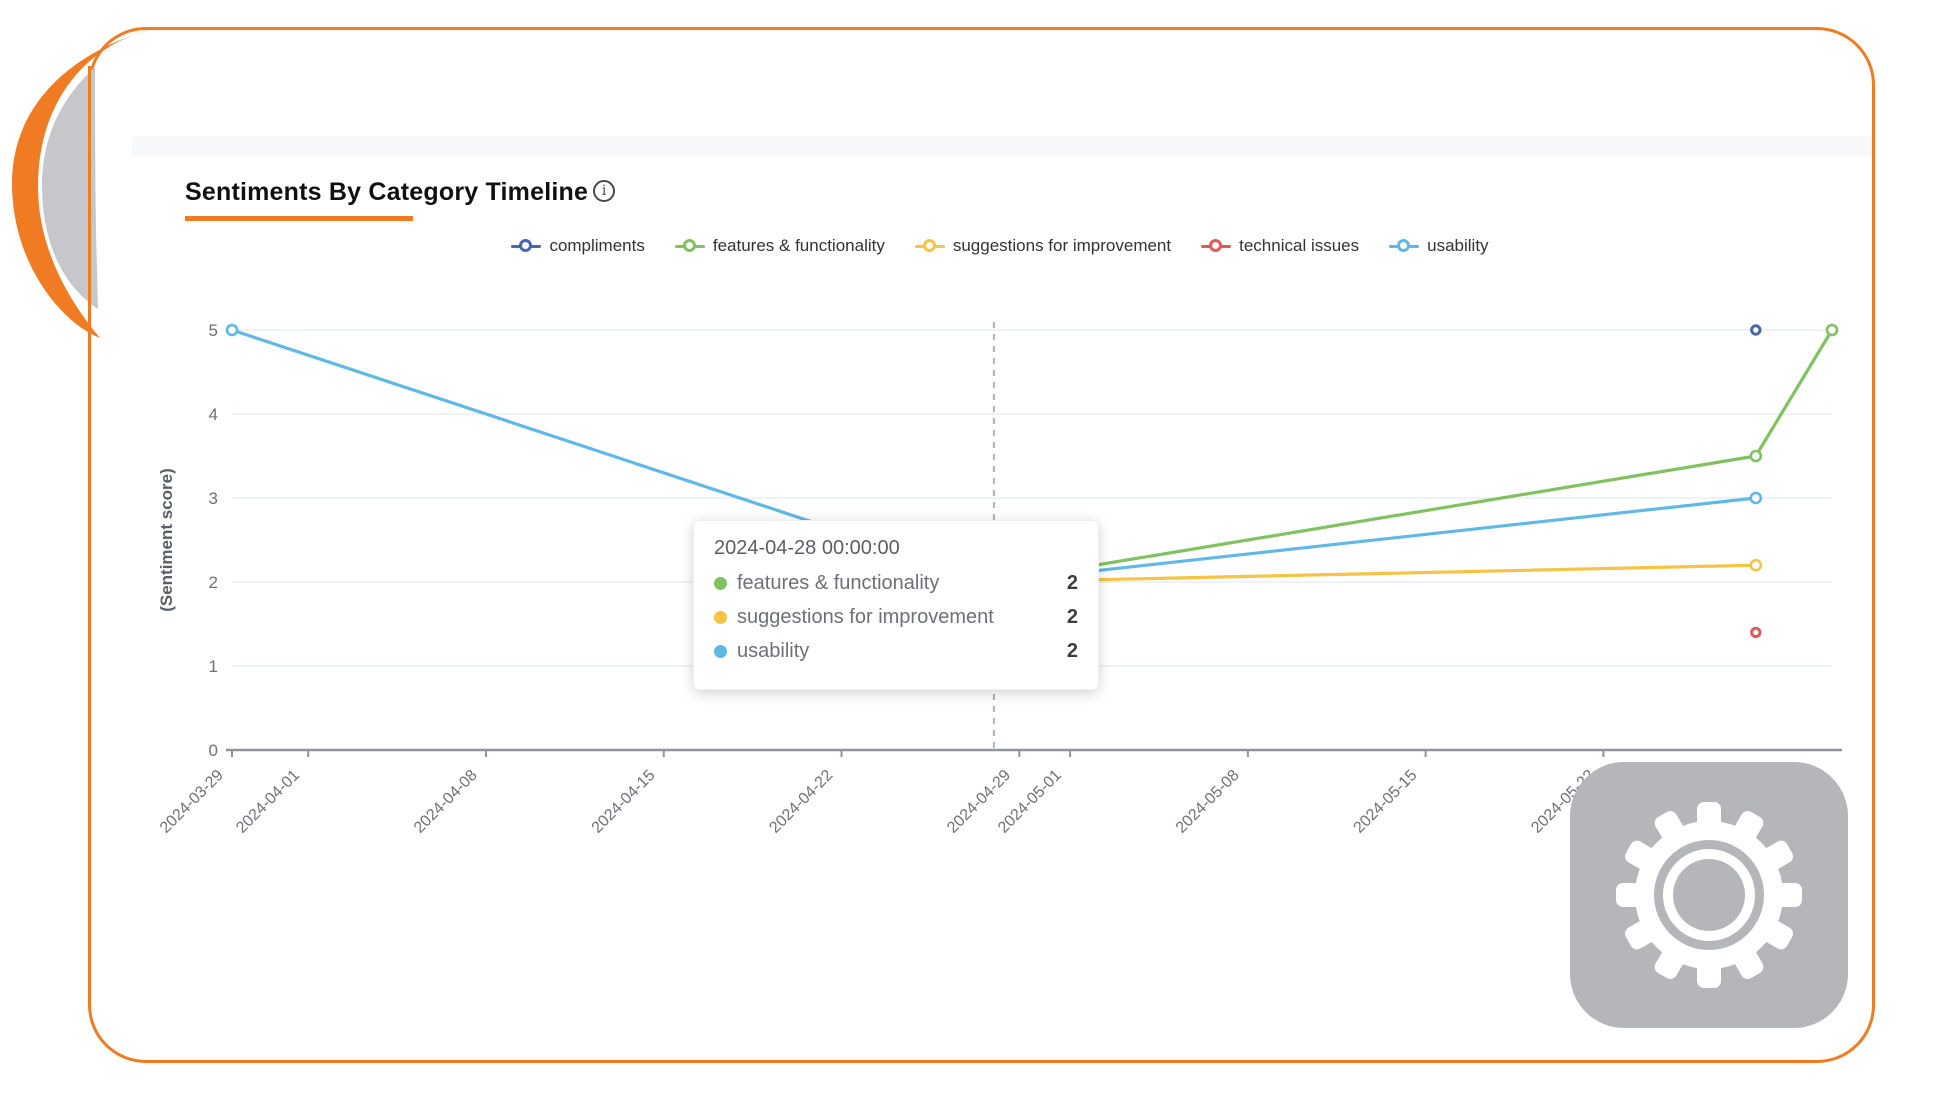 This screenshot has height=1095, width=1939. I want to click on y-axis-title: (Sentiment score), so click(166, 540).